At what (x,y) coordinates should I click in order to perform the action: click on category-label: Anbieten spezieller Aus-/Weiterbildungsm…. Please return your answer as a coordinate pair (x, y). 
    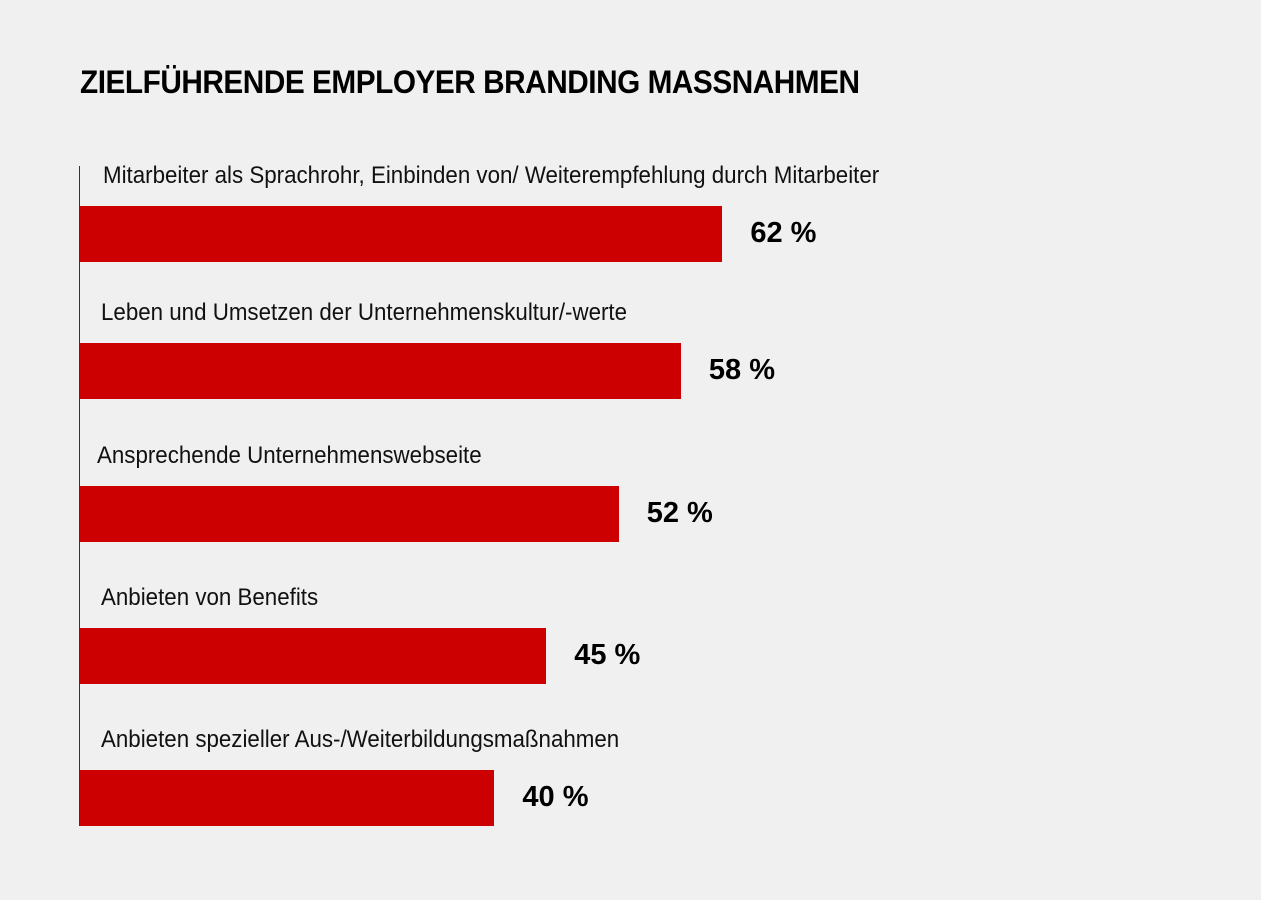
    Looking at the image, I should click on (360, 739).